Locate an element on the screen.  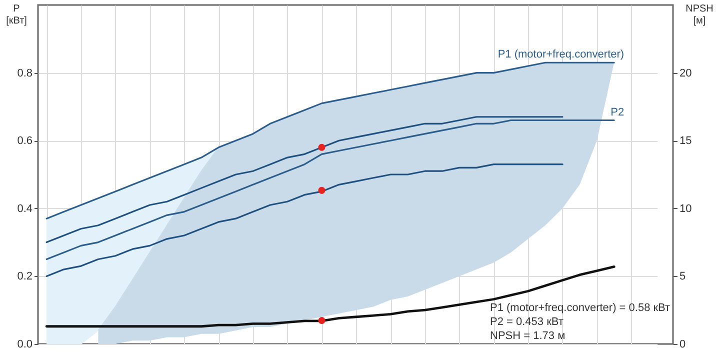
y-tick-label: 0.0 is located at coordinates (24, 344).